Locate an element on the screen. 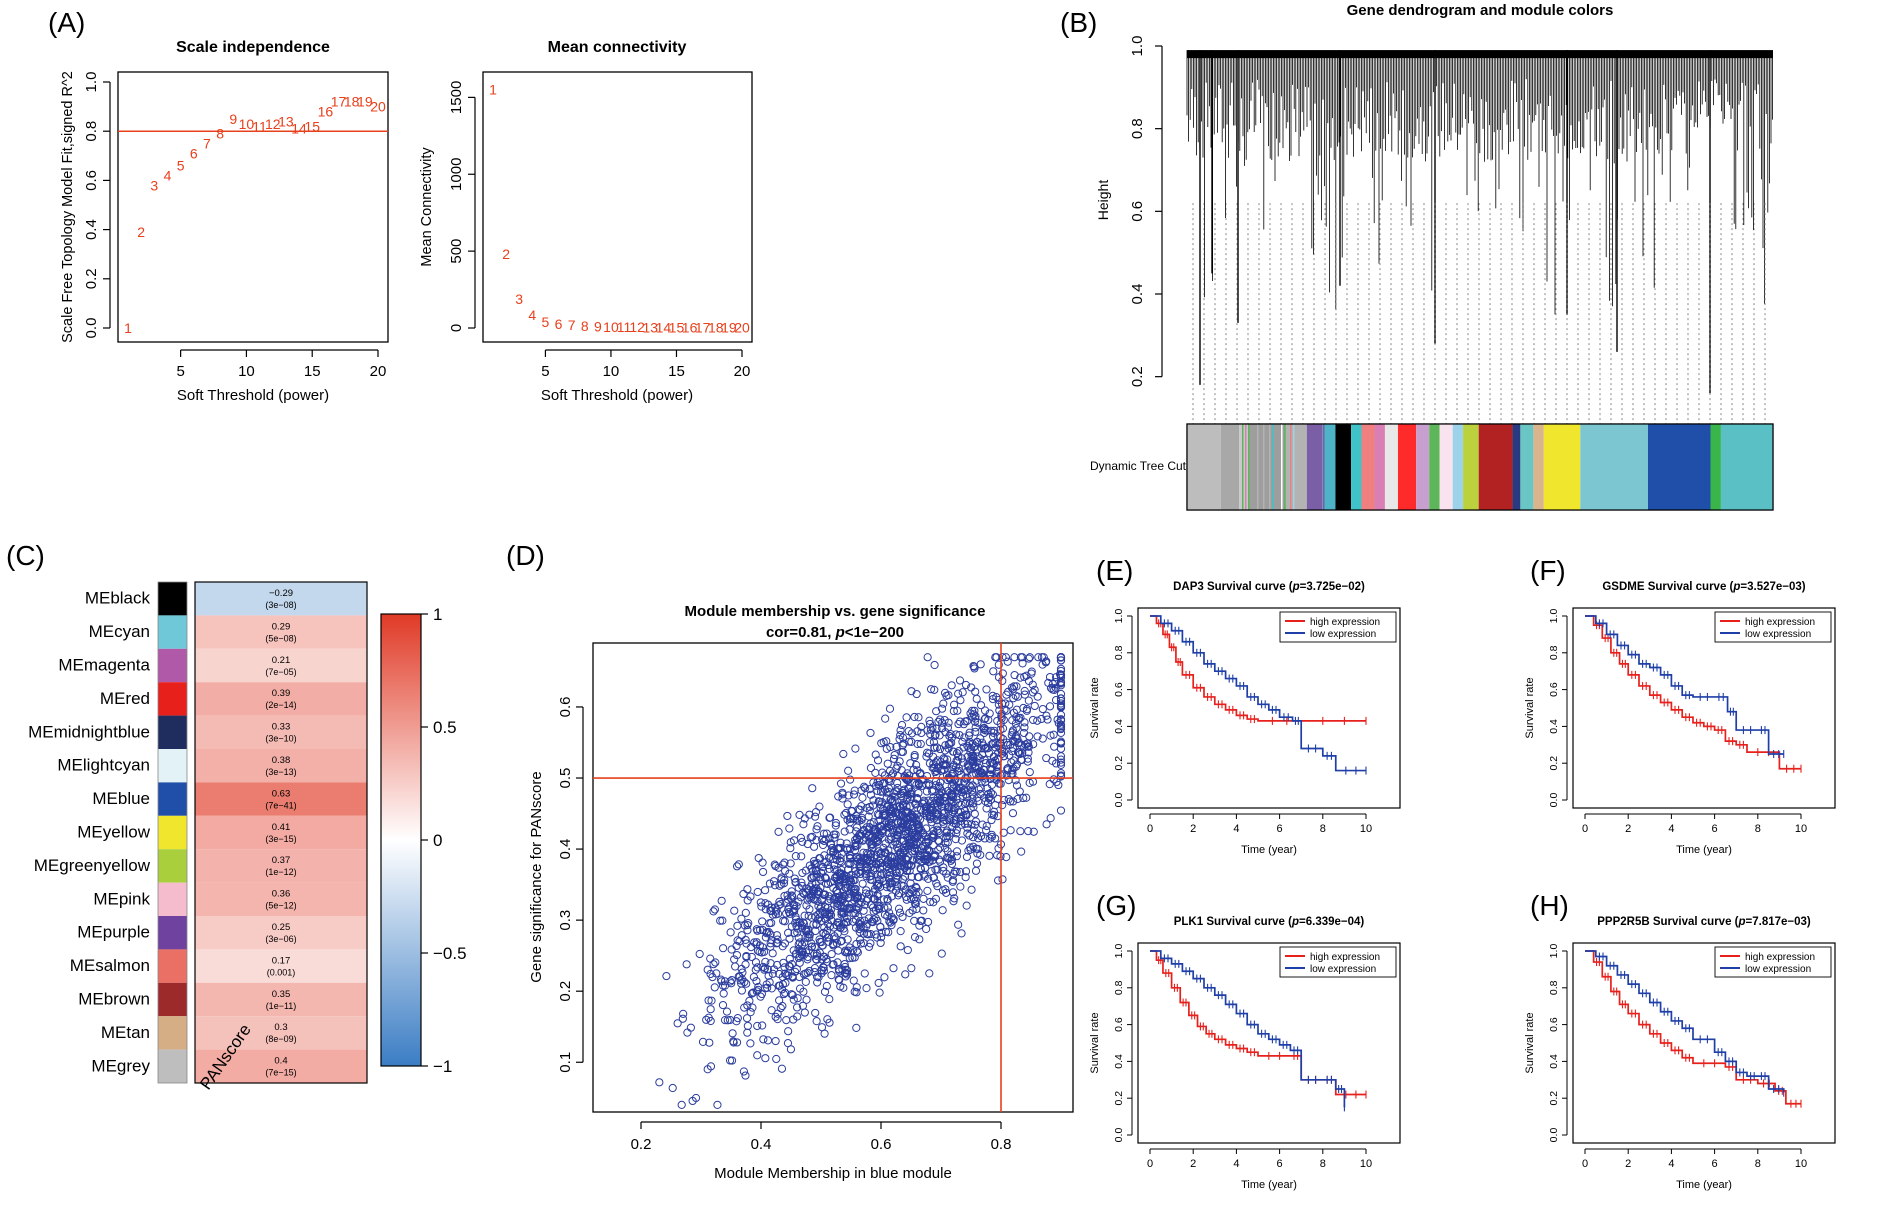  chart-title: PLK1 Survival curve (p=6.339e−04) is located at coordinates (1269, 922).